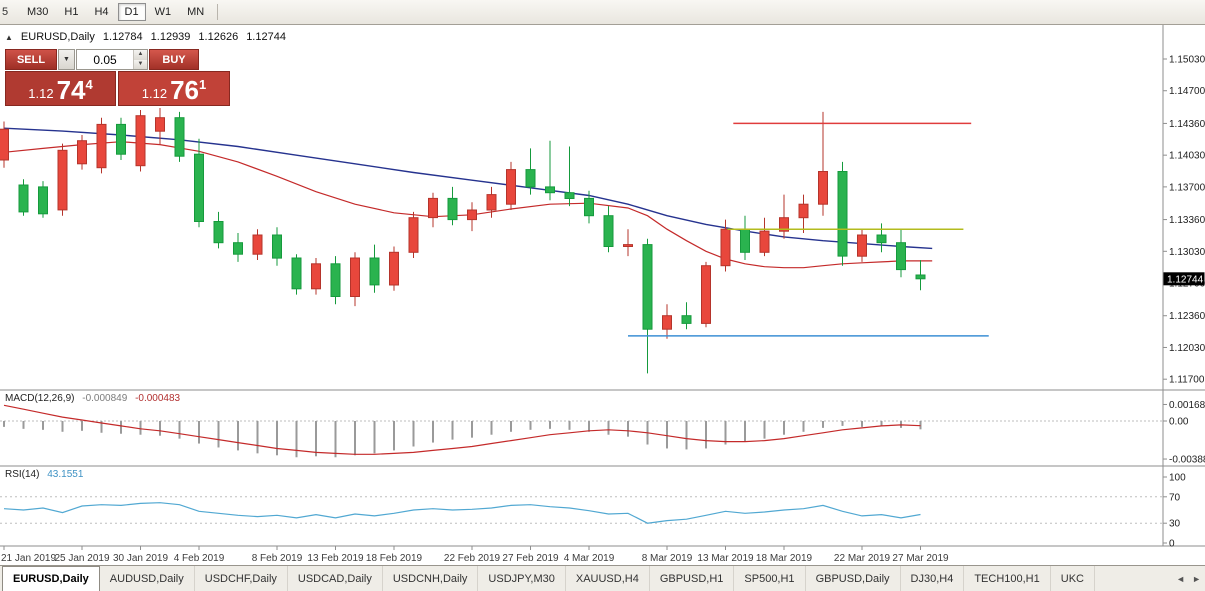 This screenshot has height=591, width=1205. I want to click on svg-text: 1.13360, so click(1187, 220).